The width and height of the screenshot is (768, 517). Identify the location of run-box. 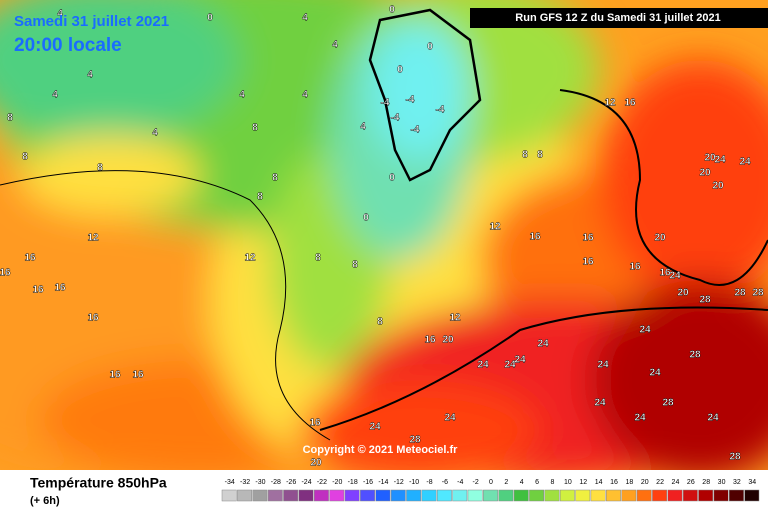
(619, 18).